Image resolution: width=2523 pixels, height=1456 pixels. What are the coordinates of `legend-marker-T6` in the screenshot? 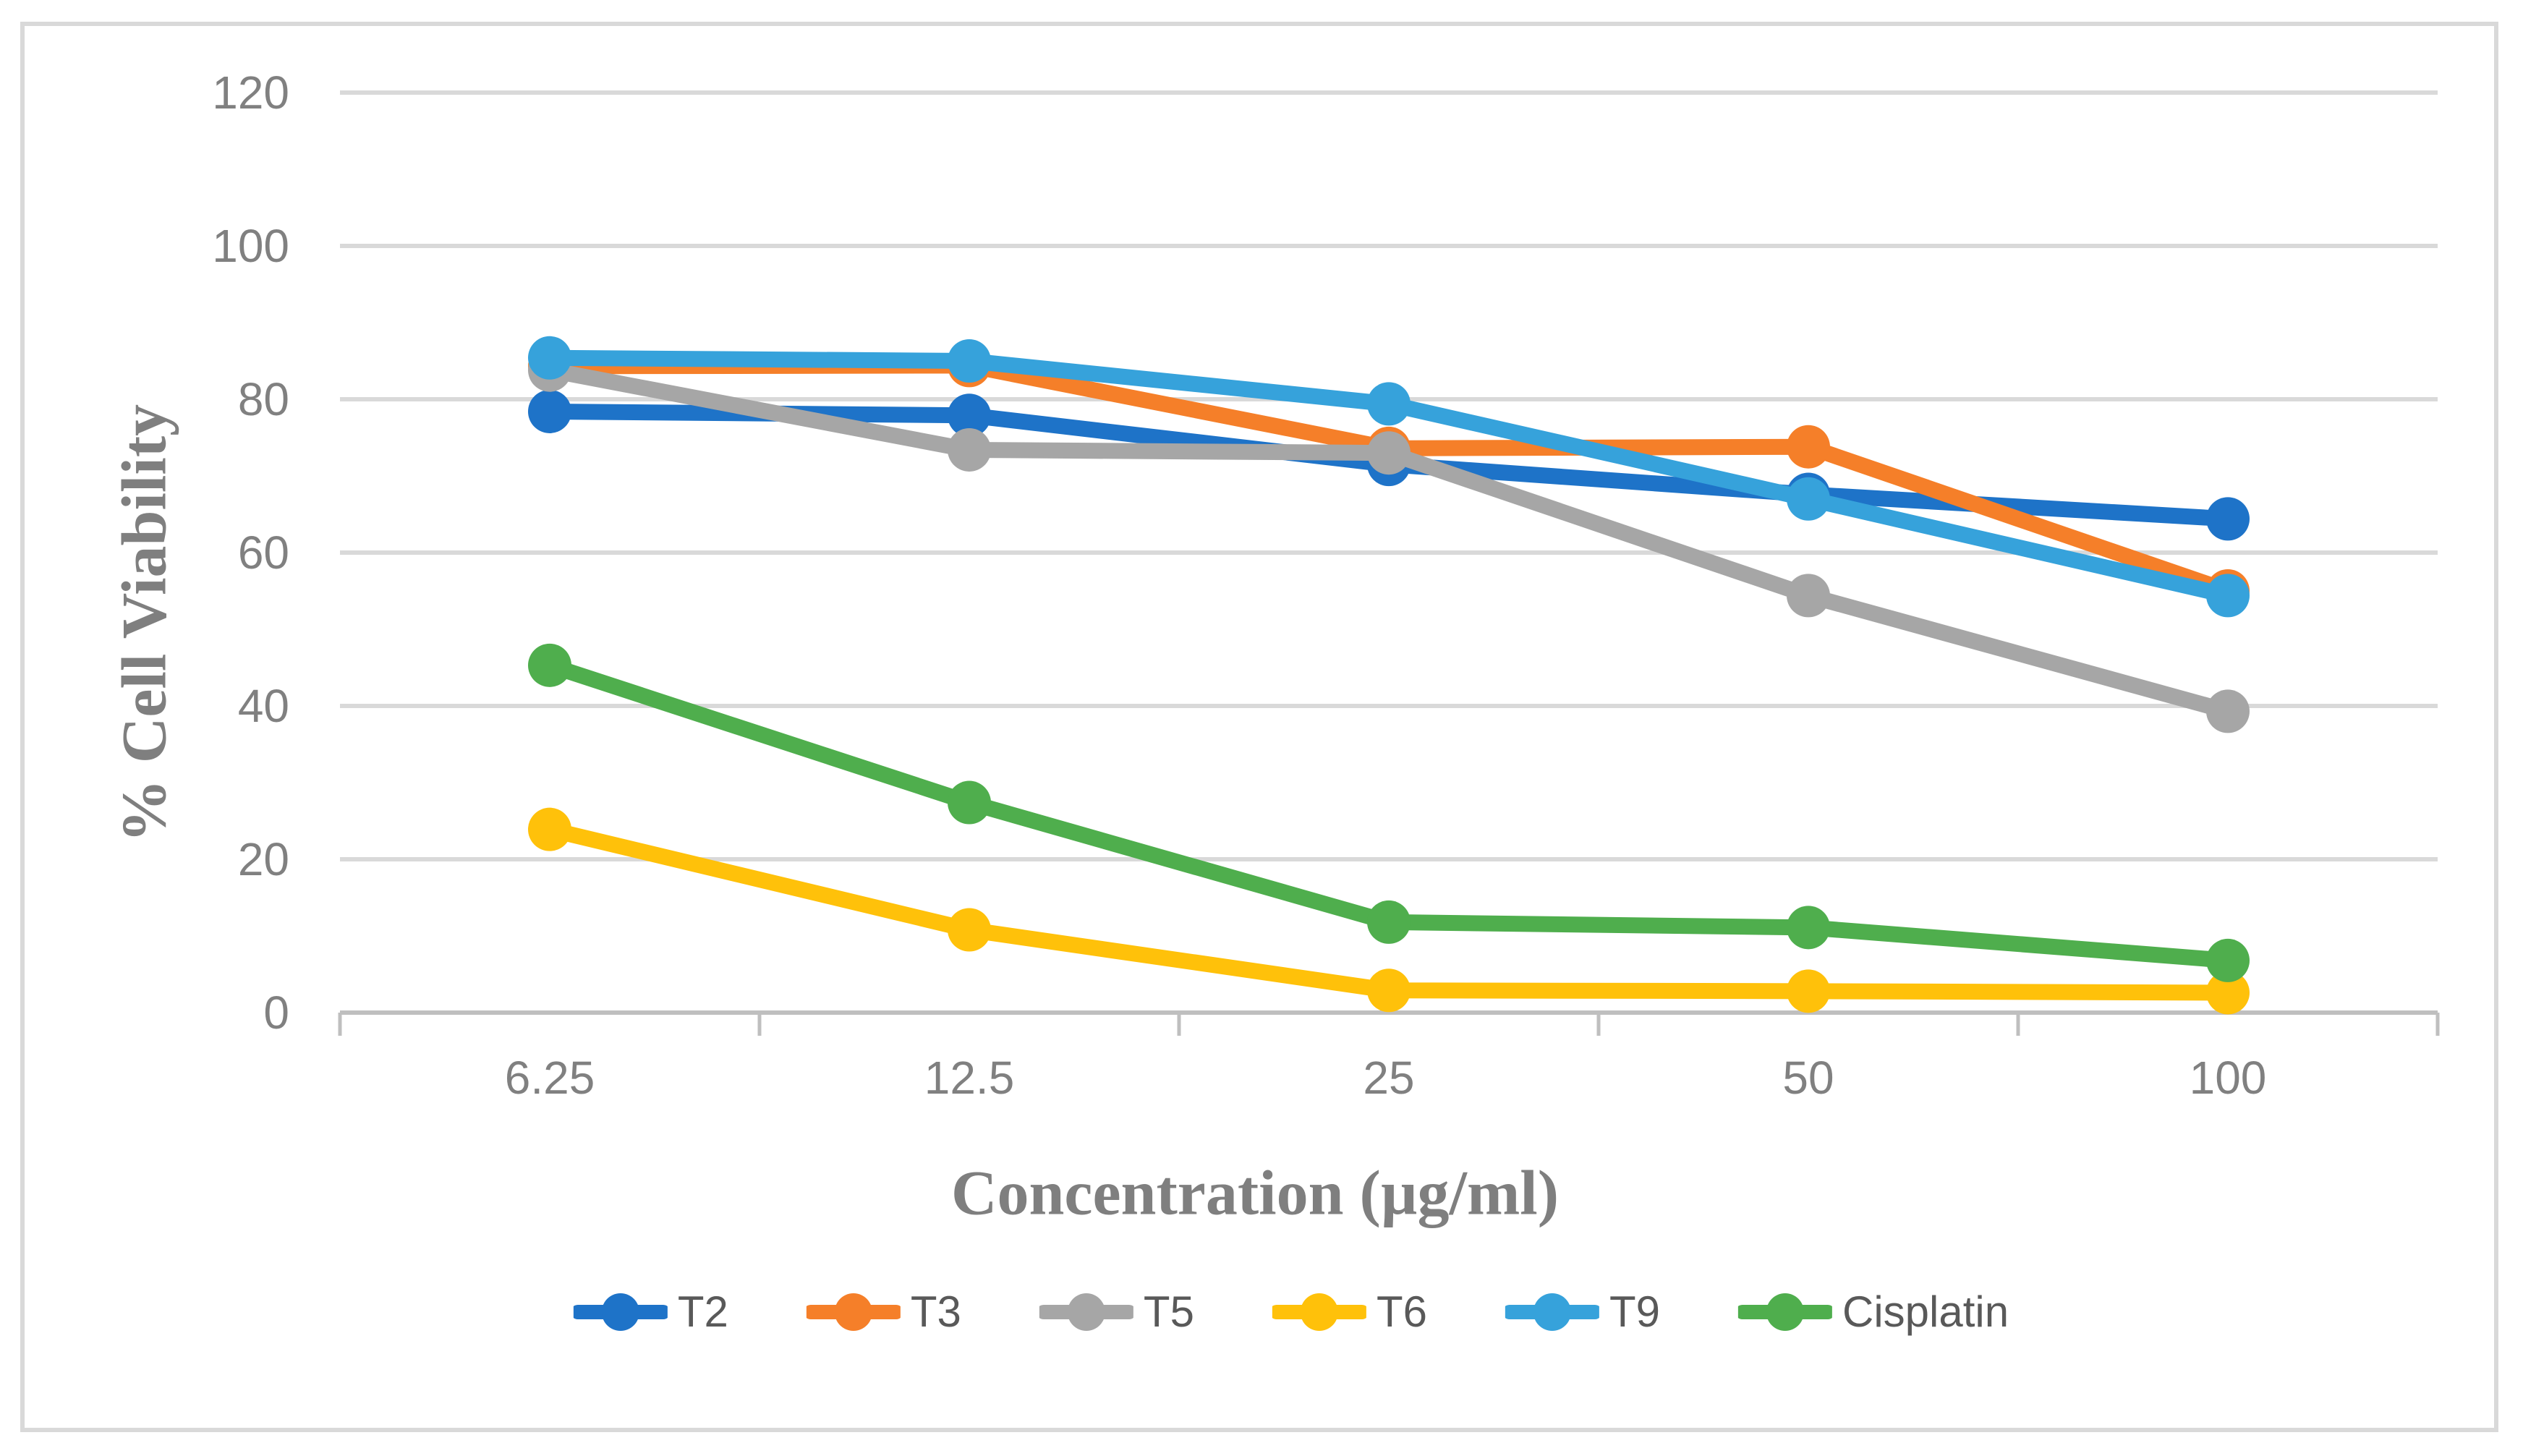 It's located at (1319, 1312).